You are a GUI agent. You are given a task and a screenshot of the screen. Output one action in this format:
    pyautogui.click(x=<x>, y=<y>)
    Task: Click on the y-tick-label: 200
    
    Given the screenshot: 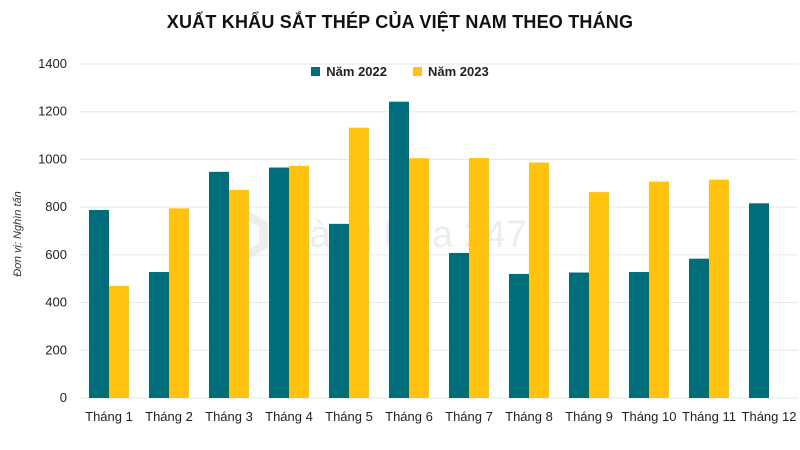 What is the action you would take?
    pyautogui.click(x=56, y=349)
    